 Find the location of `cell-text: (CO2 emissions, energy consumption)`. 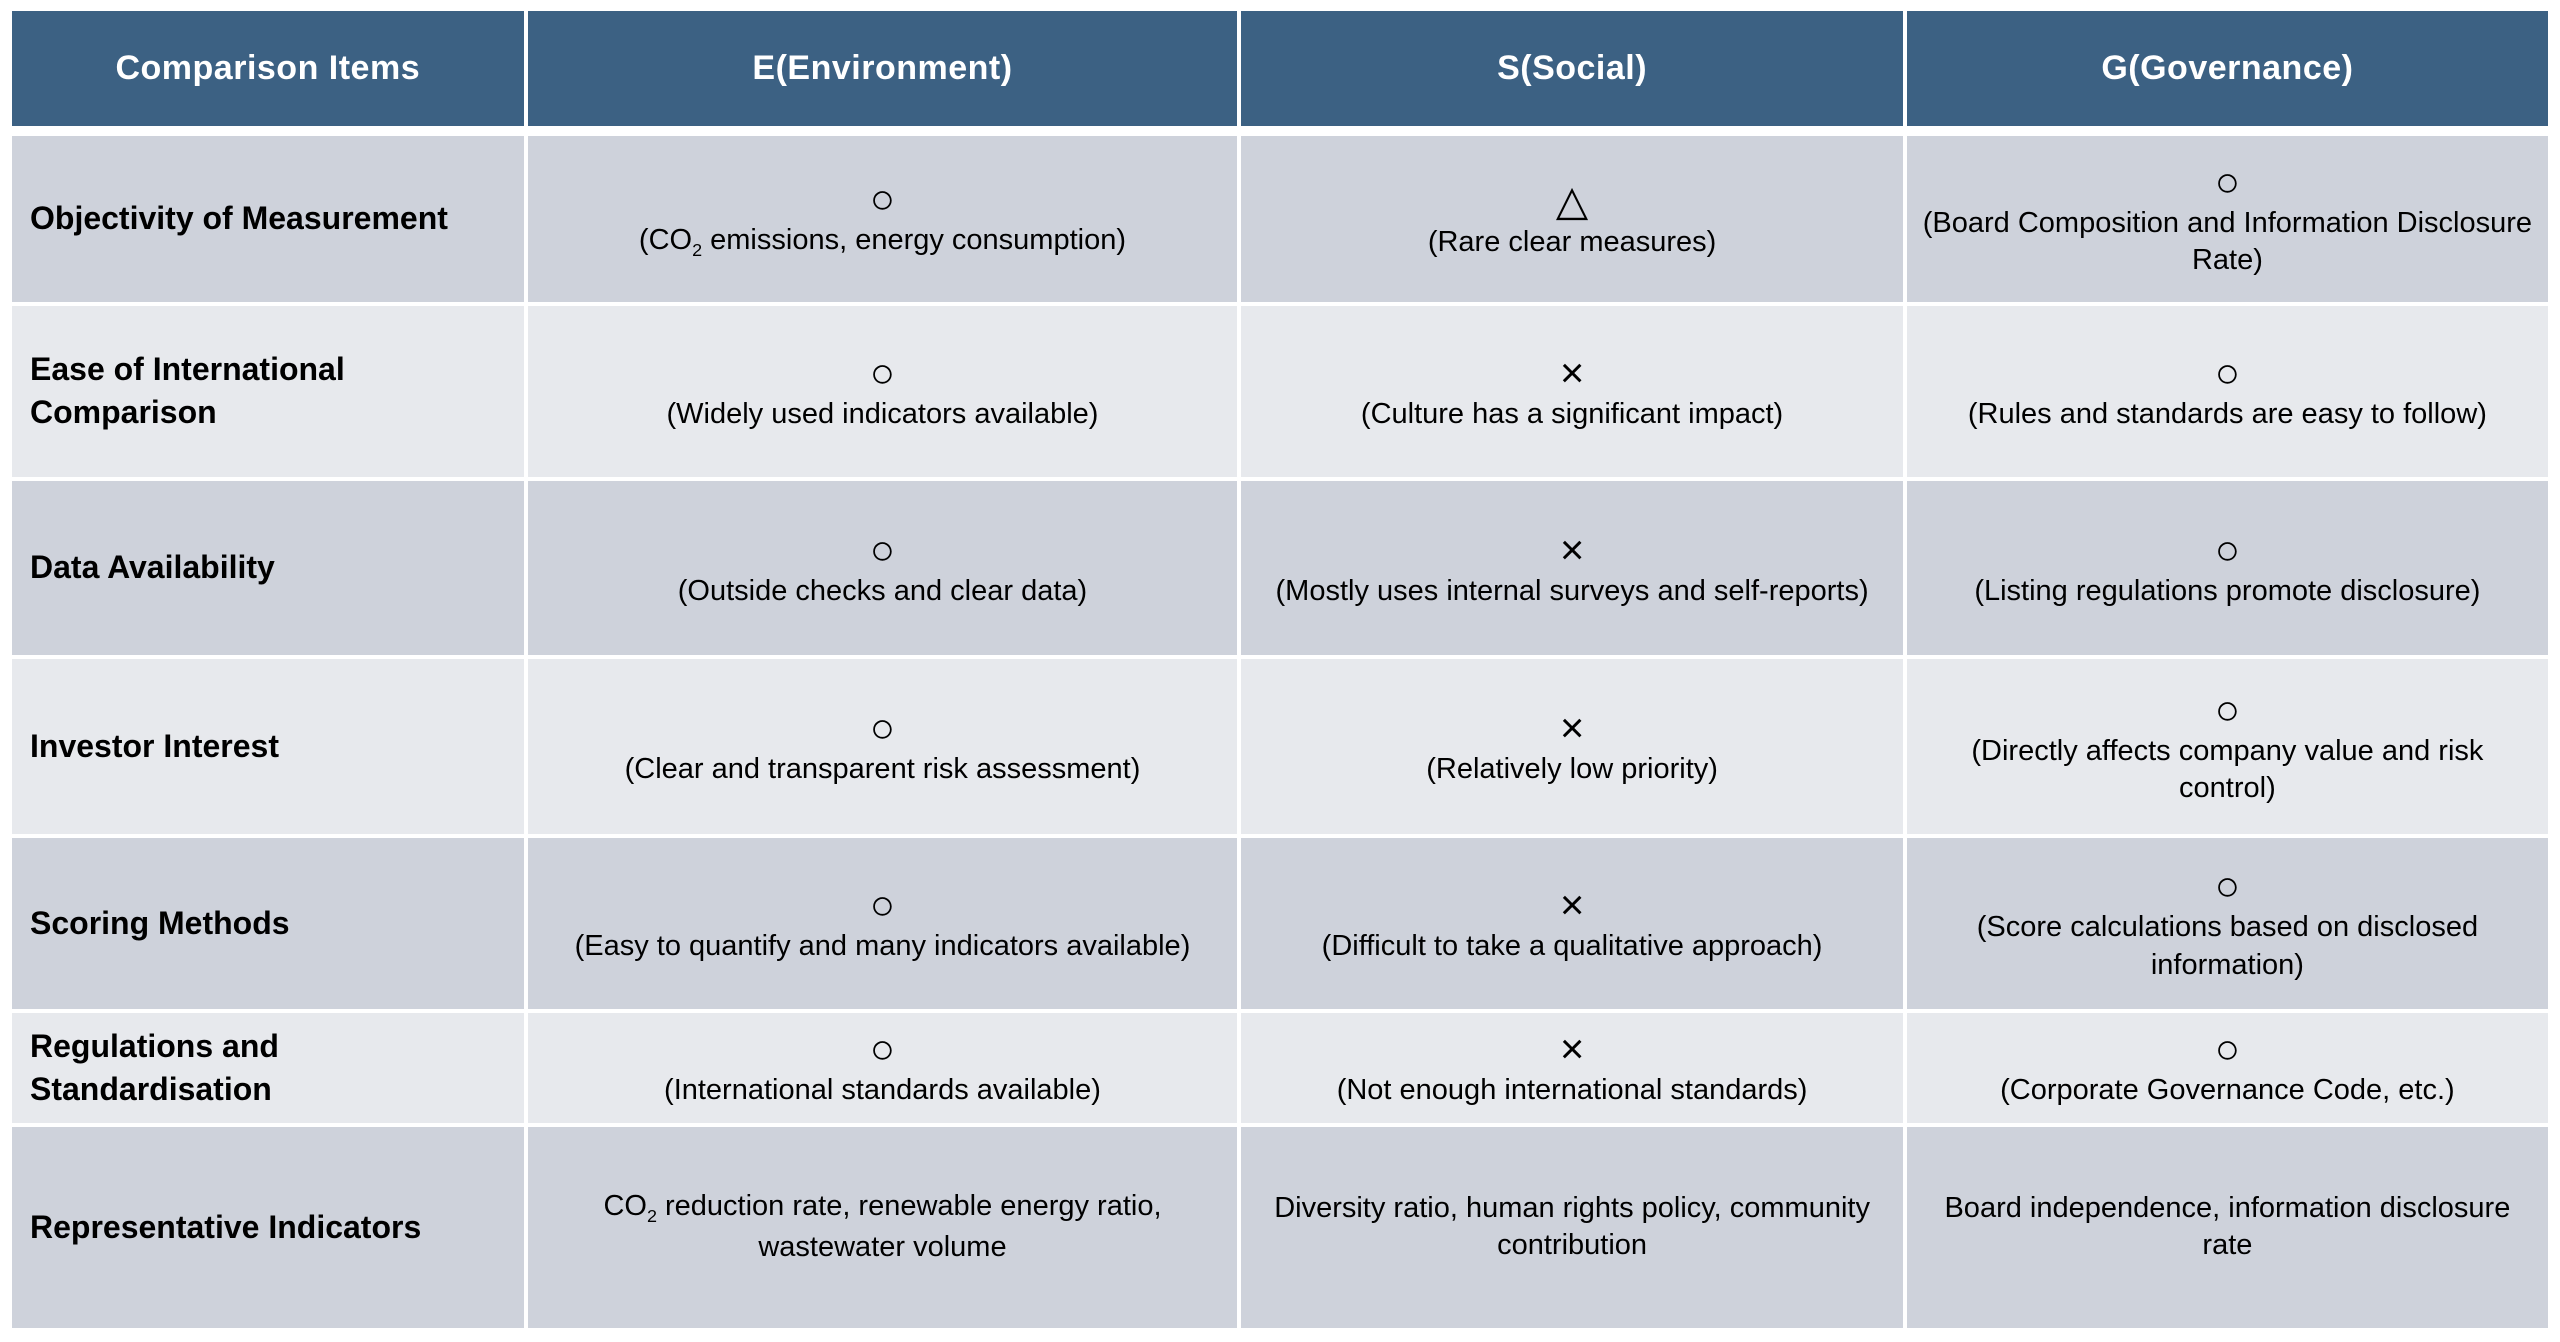

cell-text: (CO2 emissions, energy consumption) is located at coordinates (882, 242).